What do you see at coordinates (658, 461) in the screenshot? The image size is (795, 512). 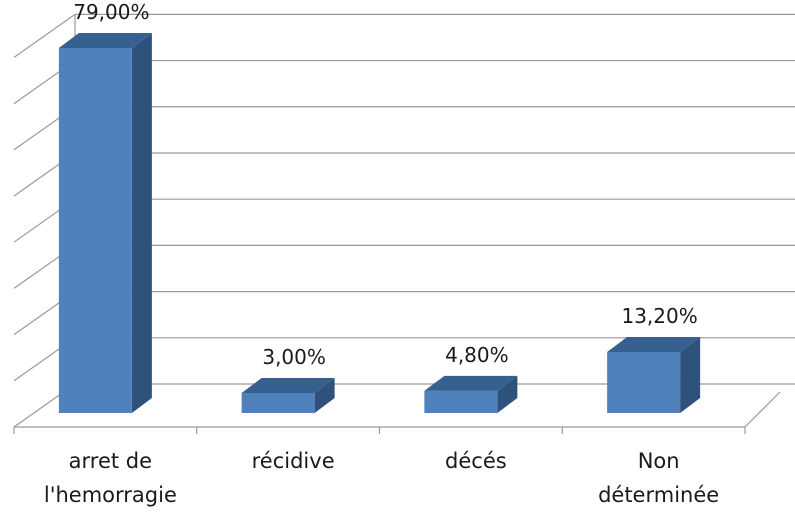 I see `x-tick-label-line: Non` at bounding box center [658, 461].